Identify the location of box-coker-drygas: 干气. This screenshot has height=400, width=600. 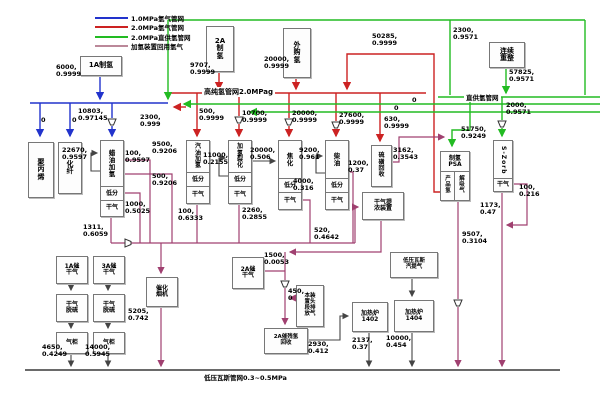
(290, 201).